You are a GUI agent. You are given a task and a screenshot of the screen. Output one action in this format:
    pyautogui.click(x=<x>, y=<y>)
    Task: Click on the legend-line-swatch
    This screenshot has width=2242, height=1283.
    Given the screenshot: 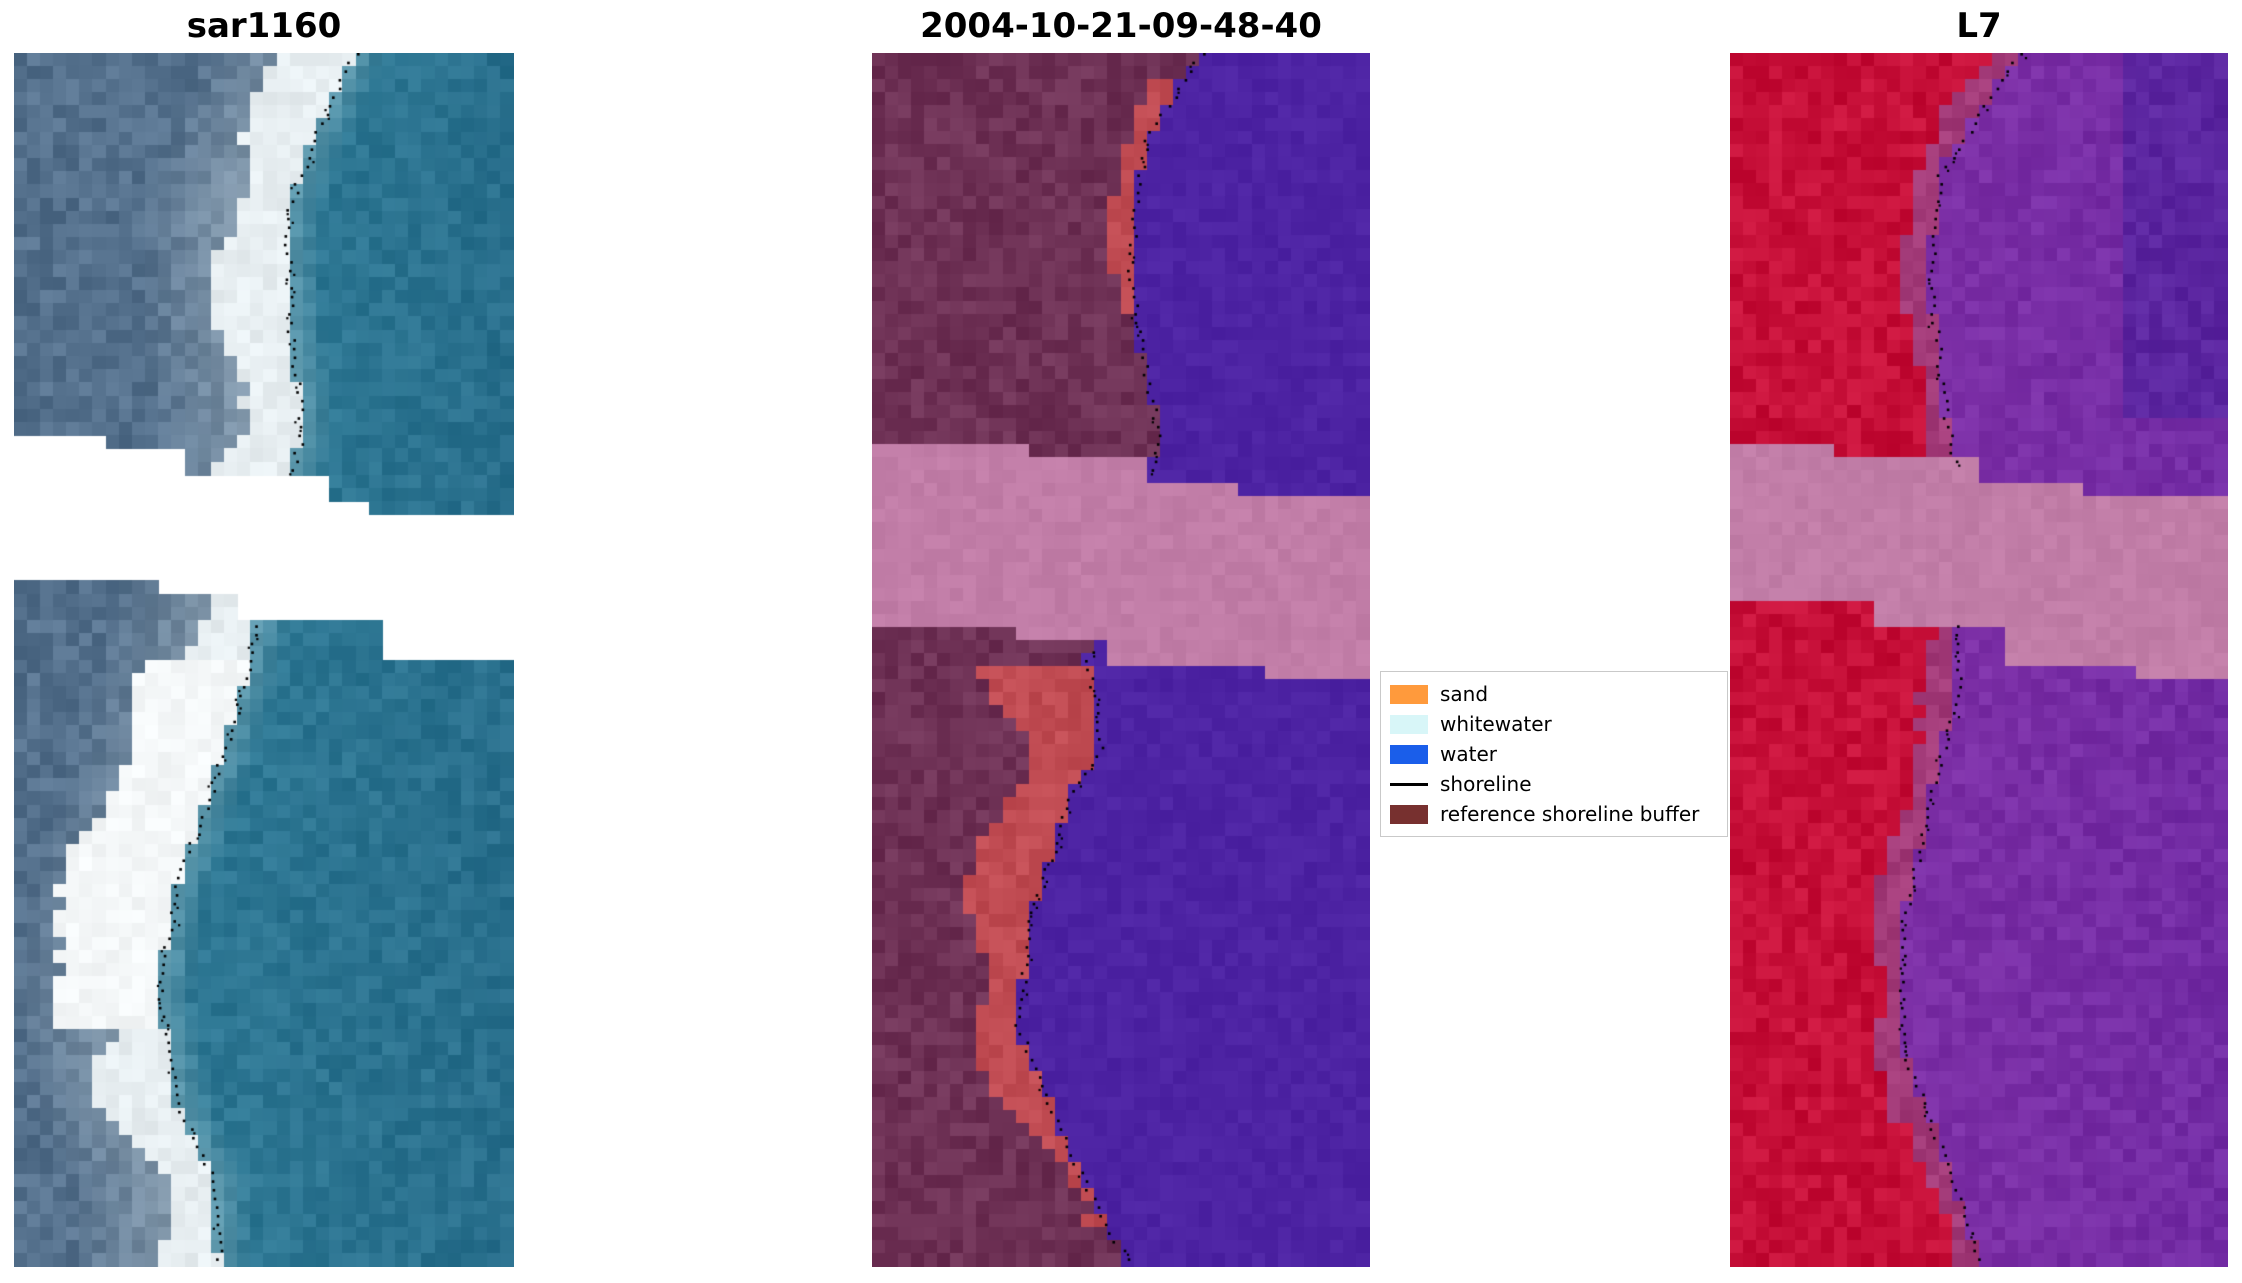 What is the action you would take?
    pyautogui.click(x=1409, y=784)
    